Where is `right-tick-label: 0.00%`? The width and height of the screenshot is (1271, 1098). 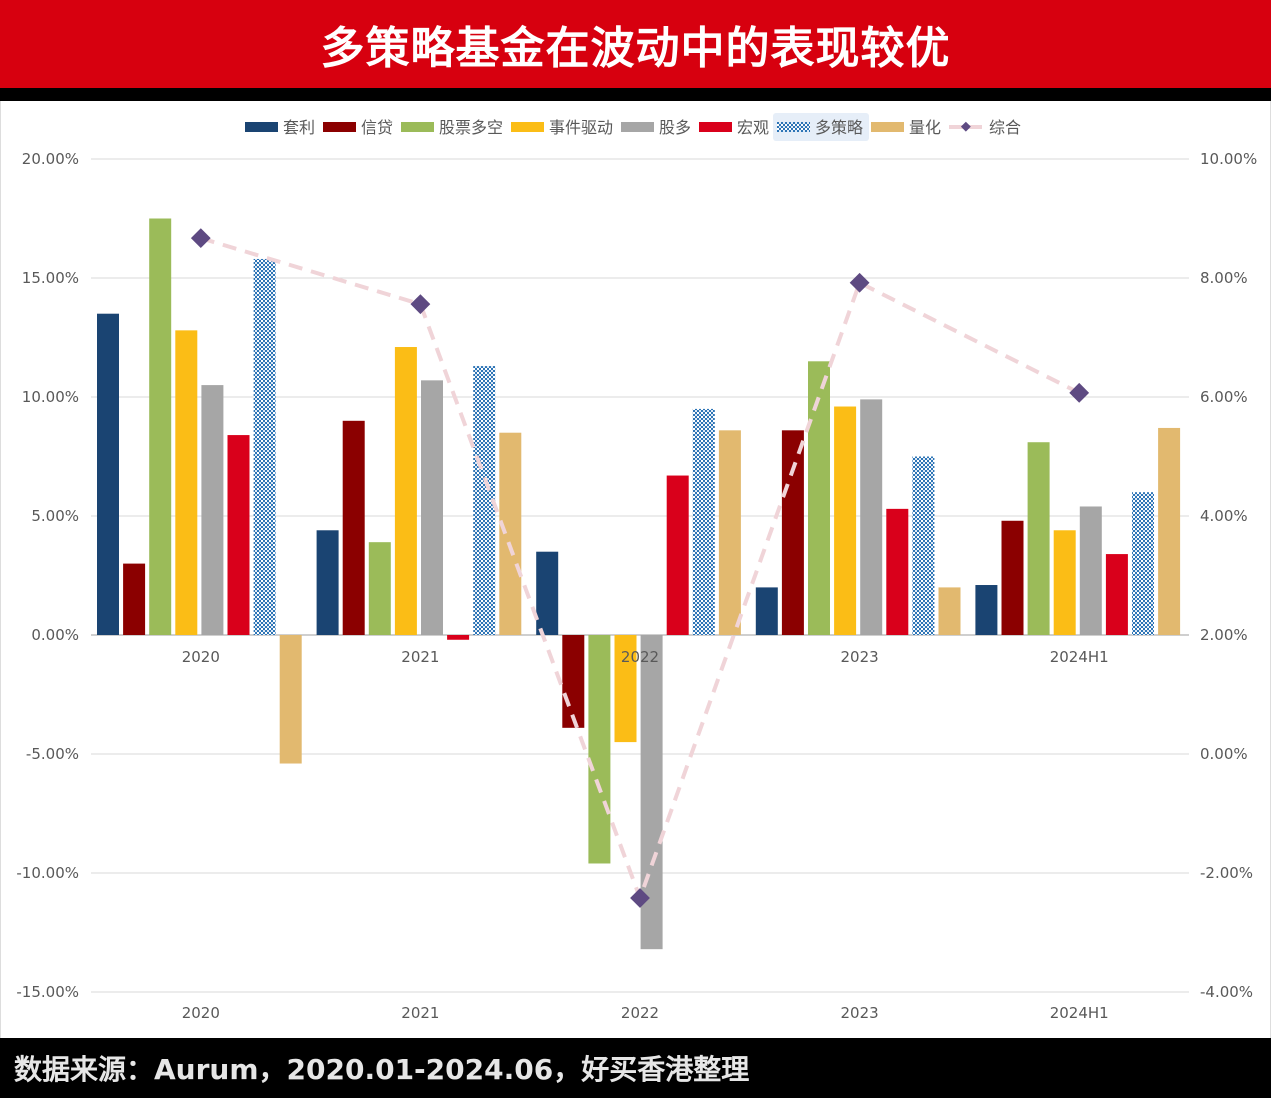
right-tick-label: 0.00% is located at coordinates (1224, 754).